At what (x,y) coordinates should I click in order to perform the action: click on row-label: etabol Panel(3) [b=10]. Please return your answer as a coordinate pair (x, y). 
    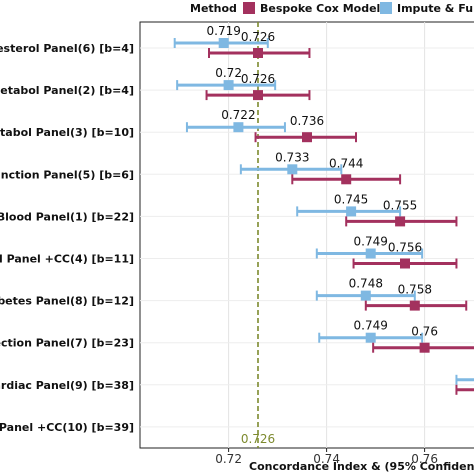
    Looking at the image, I should click on (67, 132).